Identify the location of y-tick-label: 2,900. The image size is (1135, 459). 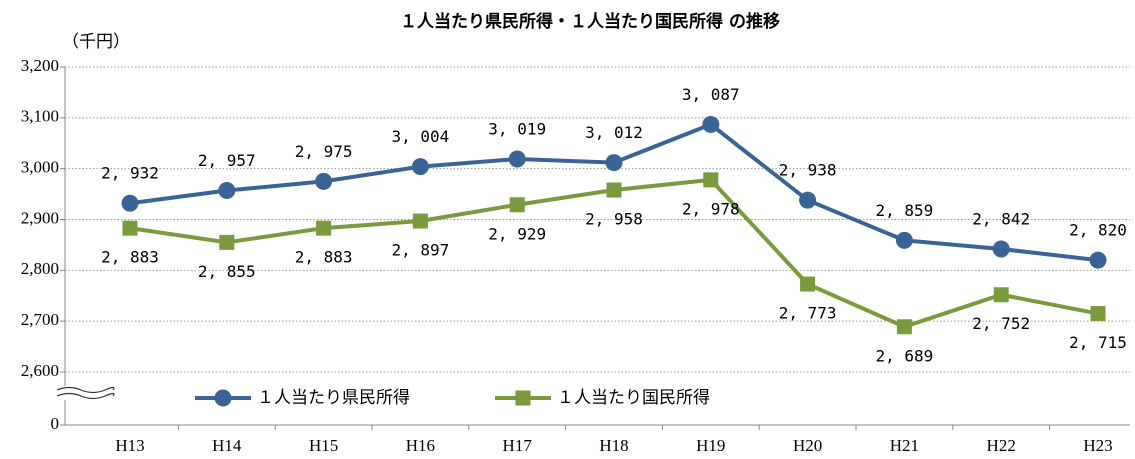
(40, 217).